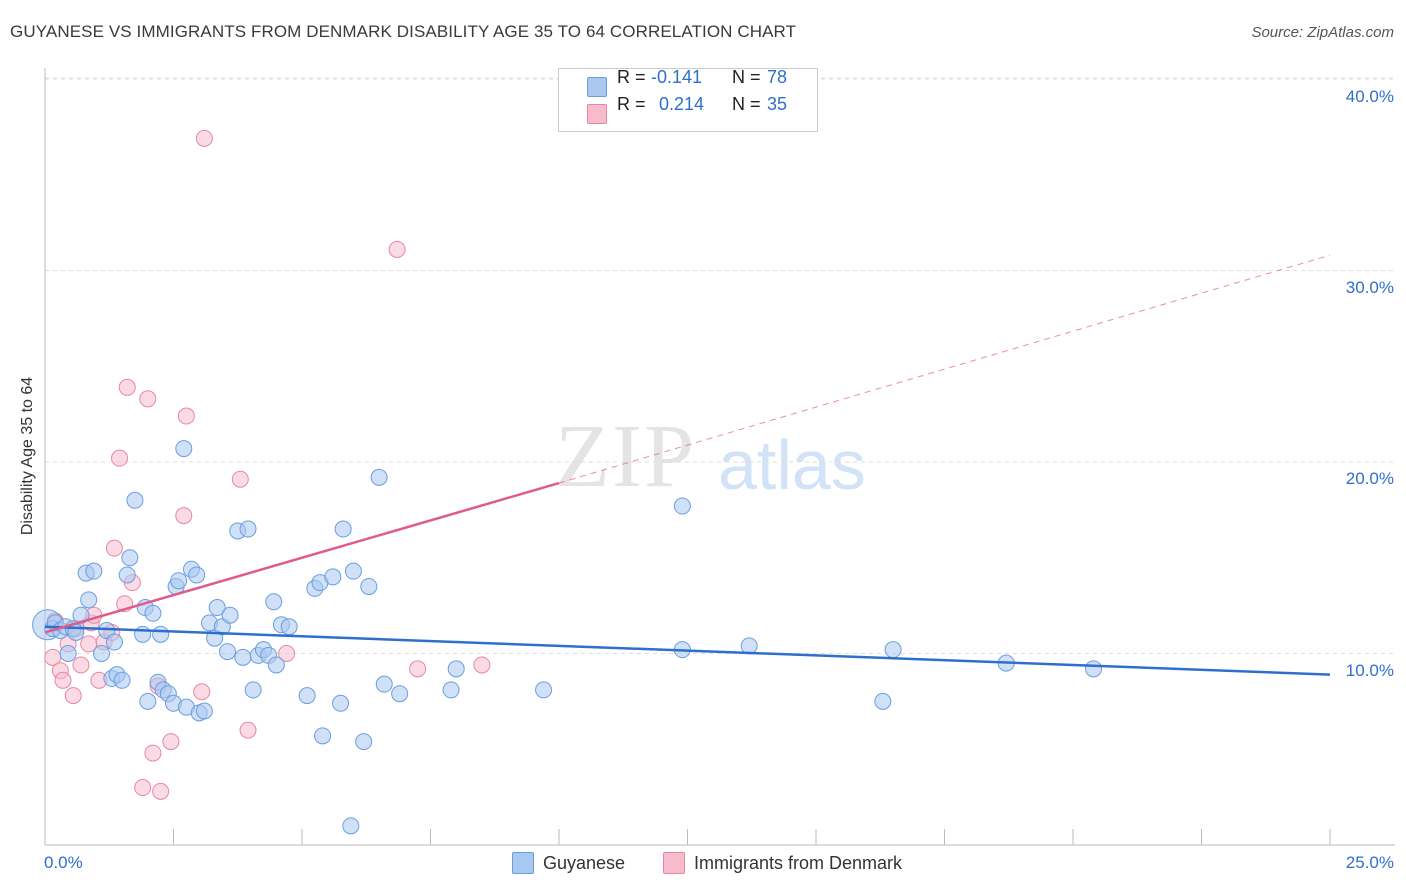 This screenshot has width=1406, height=892. Describe the element at coordinates (1369, 670) in the screenshot. I see `y-tick-label-10: 10.0%` at that location.